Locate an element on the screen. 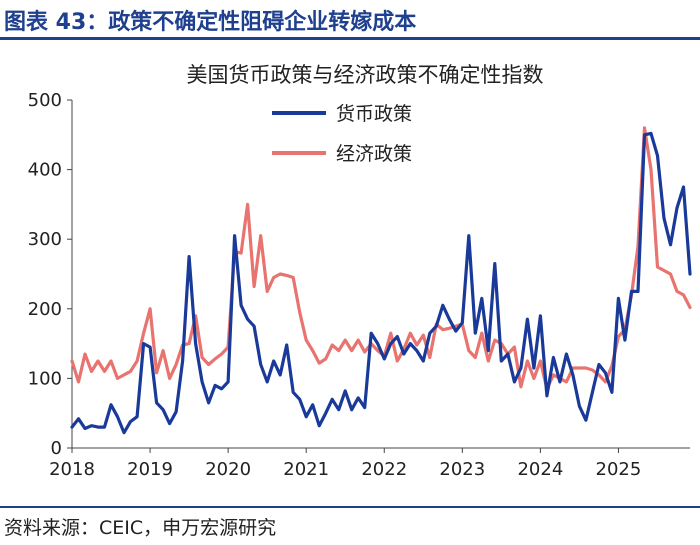 The image size is (700, 545). y-tick-label: 300 is located at coordinates (45, 239).